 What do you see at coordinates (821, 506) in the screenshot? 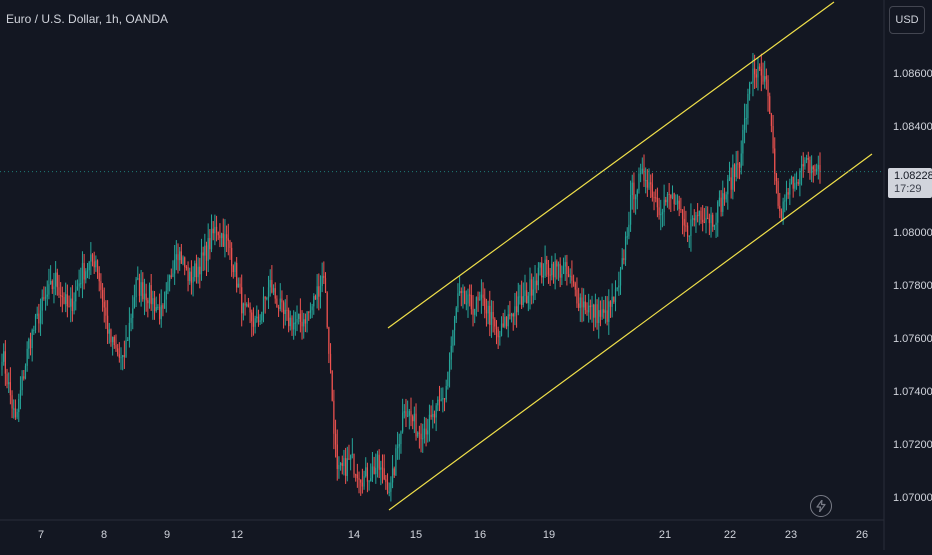
I see `bolt-icon` at bounding box center [821, 506].